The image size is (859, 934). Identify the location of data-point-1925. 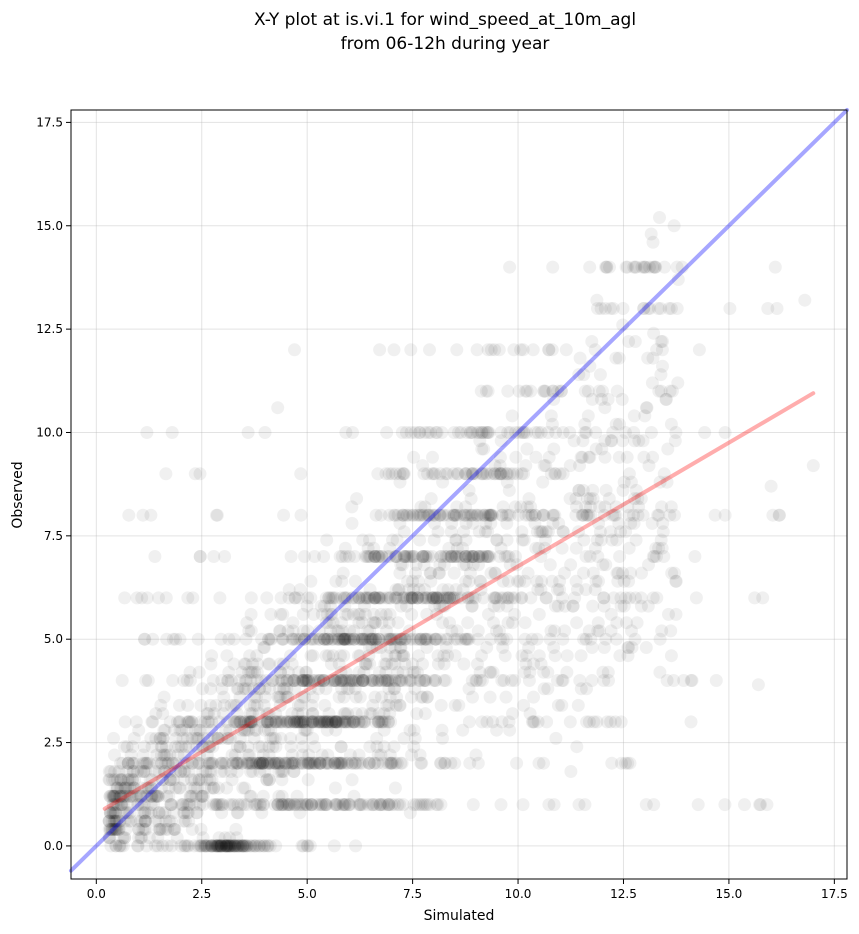
(628, 647).